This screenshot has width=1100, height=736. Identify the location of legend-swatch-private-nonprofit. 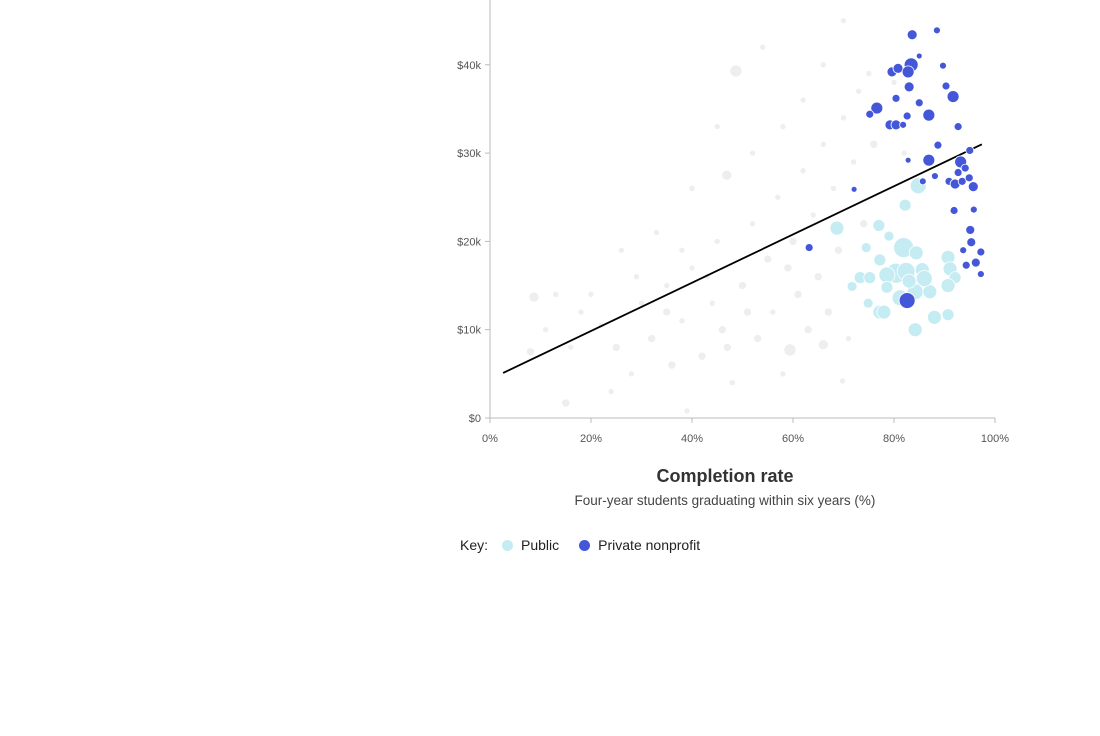
(585, 545).